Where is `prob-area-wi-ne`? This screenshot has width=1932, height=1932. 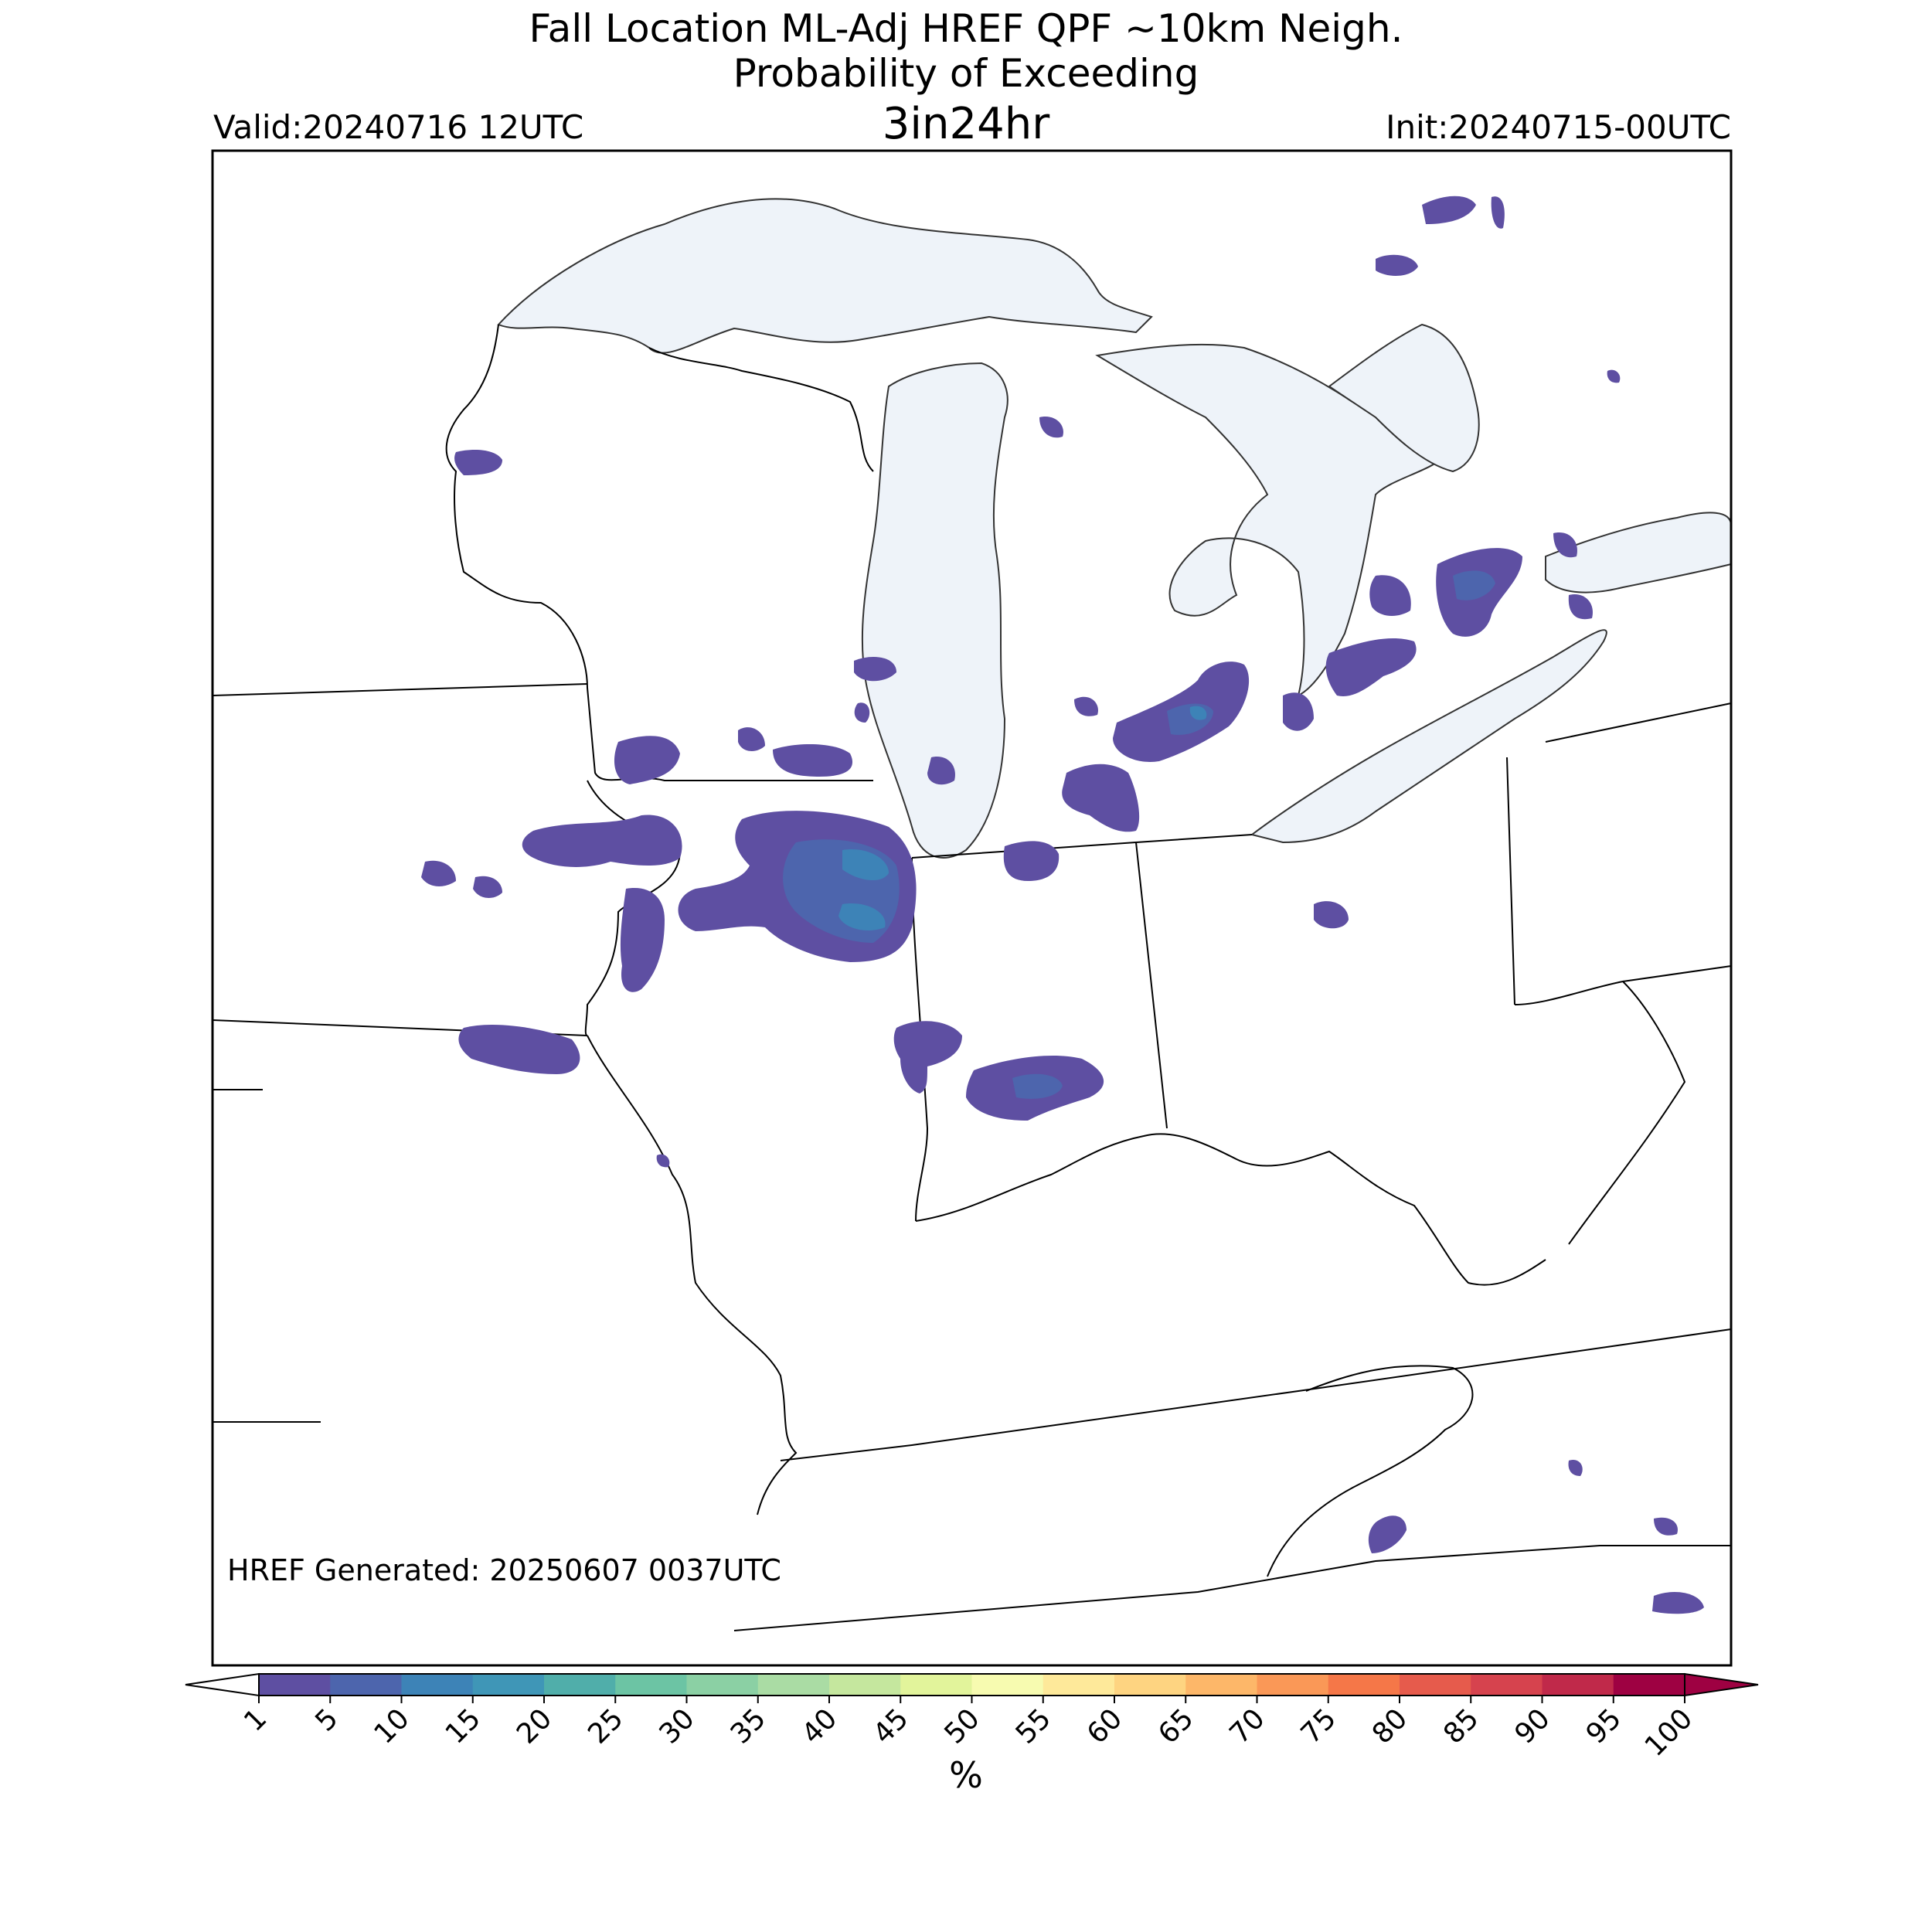
prob-area-wi-ne is located at coordinates (875, 670).